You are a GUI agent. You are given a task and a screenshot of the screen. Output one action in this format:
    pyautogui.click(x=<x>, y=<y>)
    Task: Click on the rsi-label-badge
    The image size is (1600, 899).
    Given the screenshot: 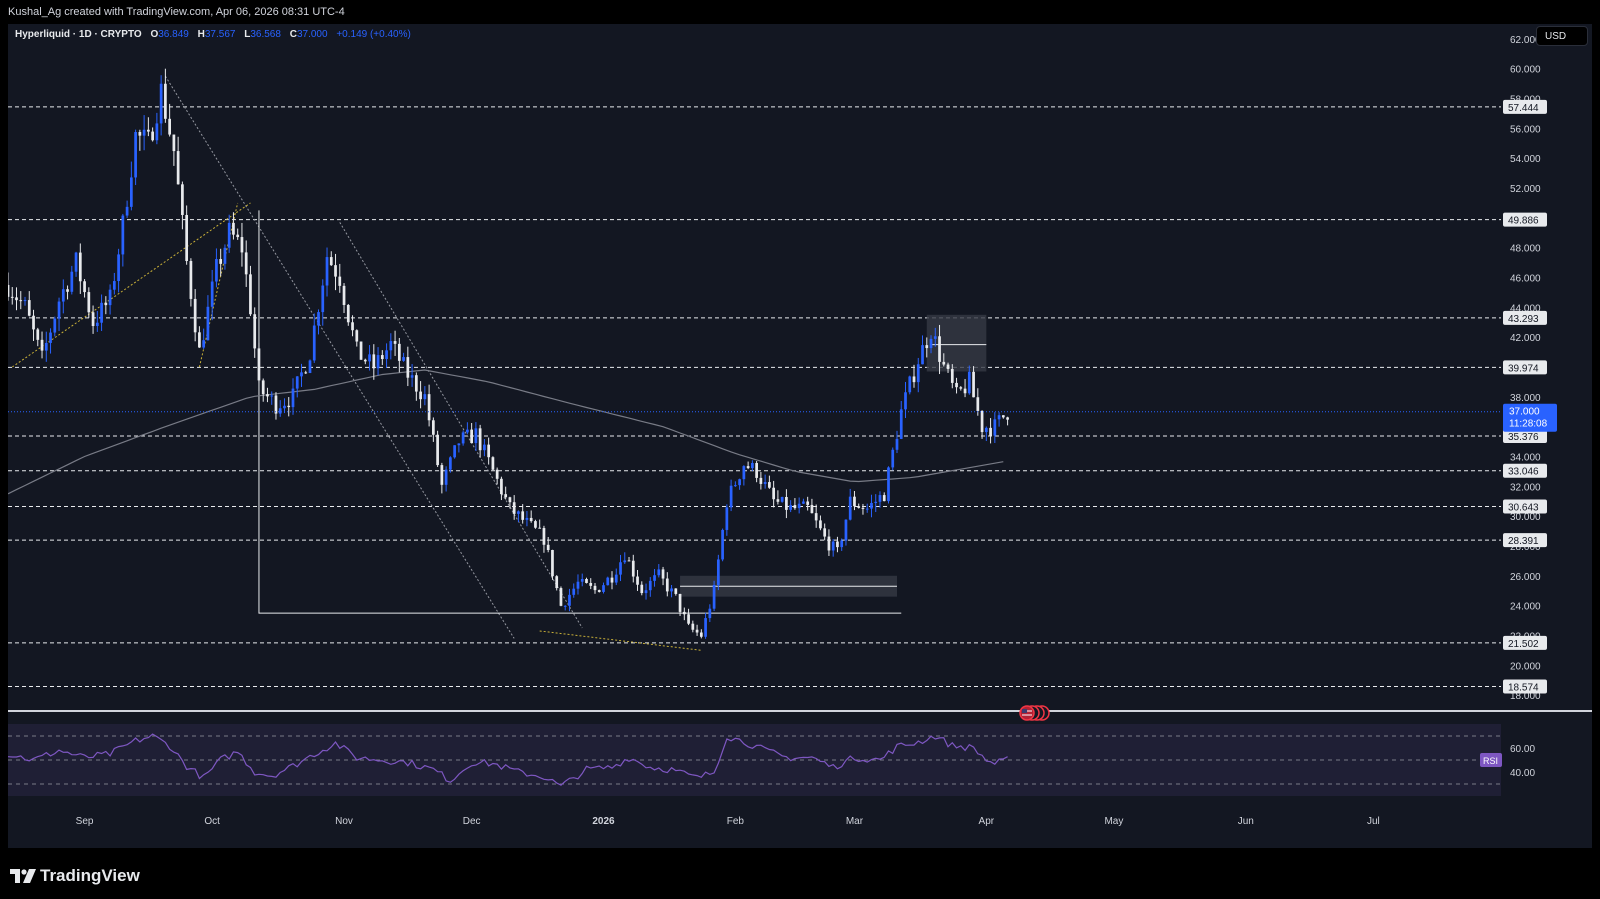 What is the action you would take?
    pyautogui.click(x=1491, y=760)
    